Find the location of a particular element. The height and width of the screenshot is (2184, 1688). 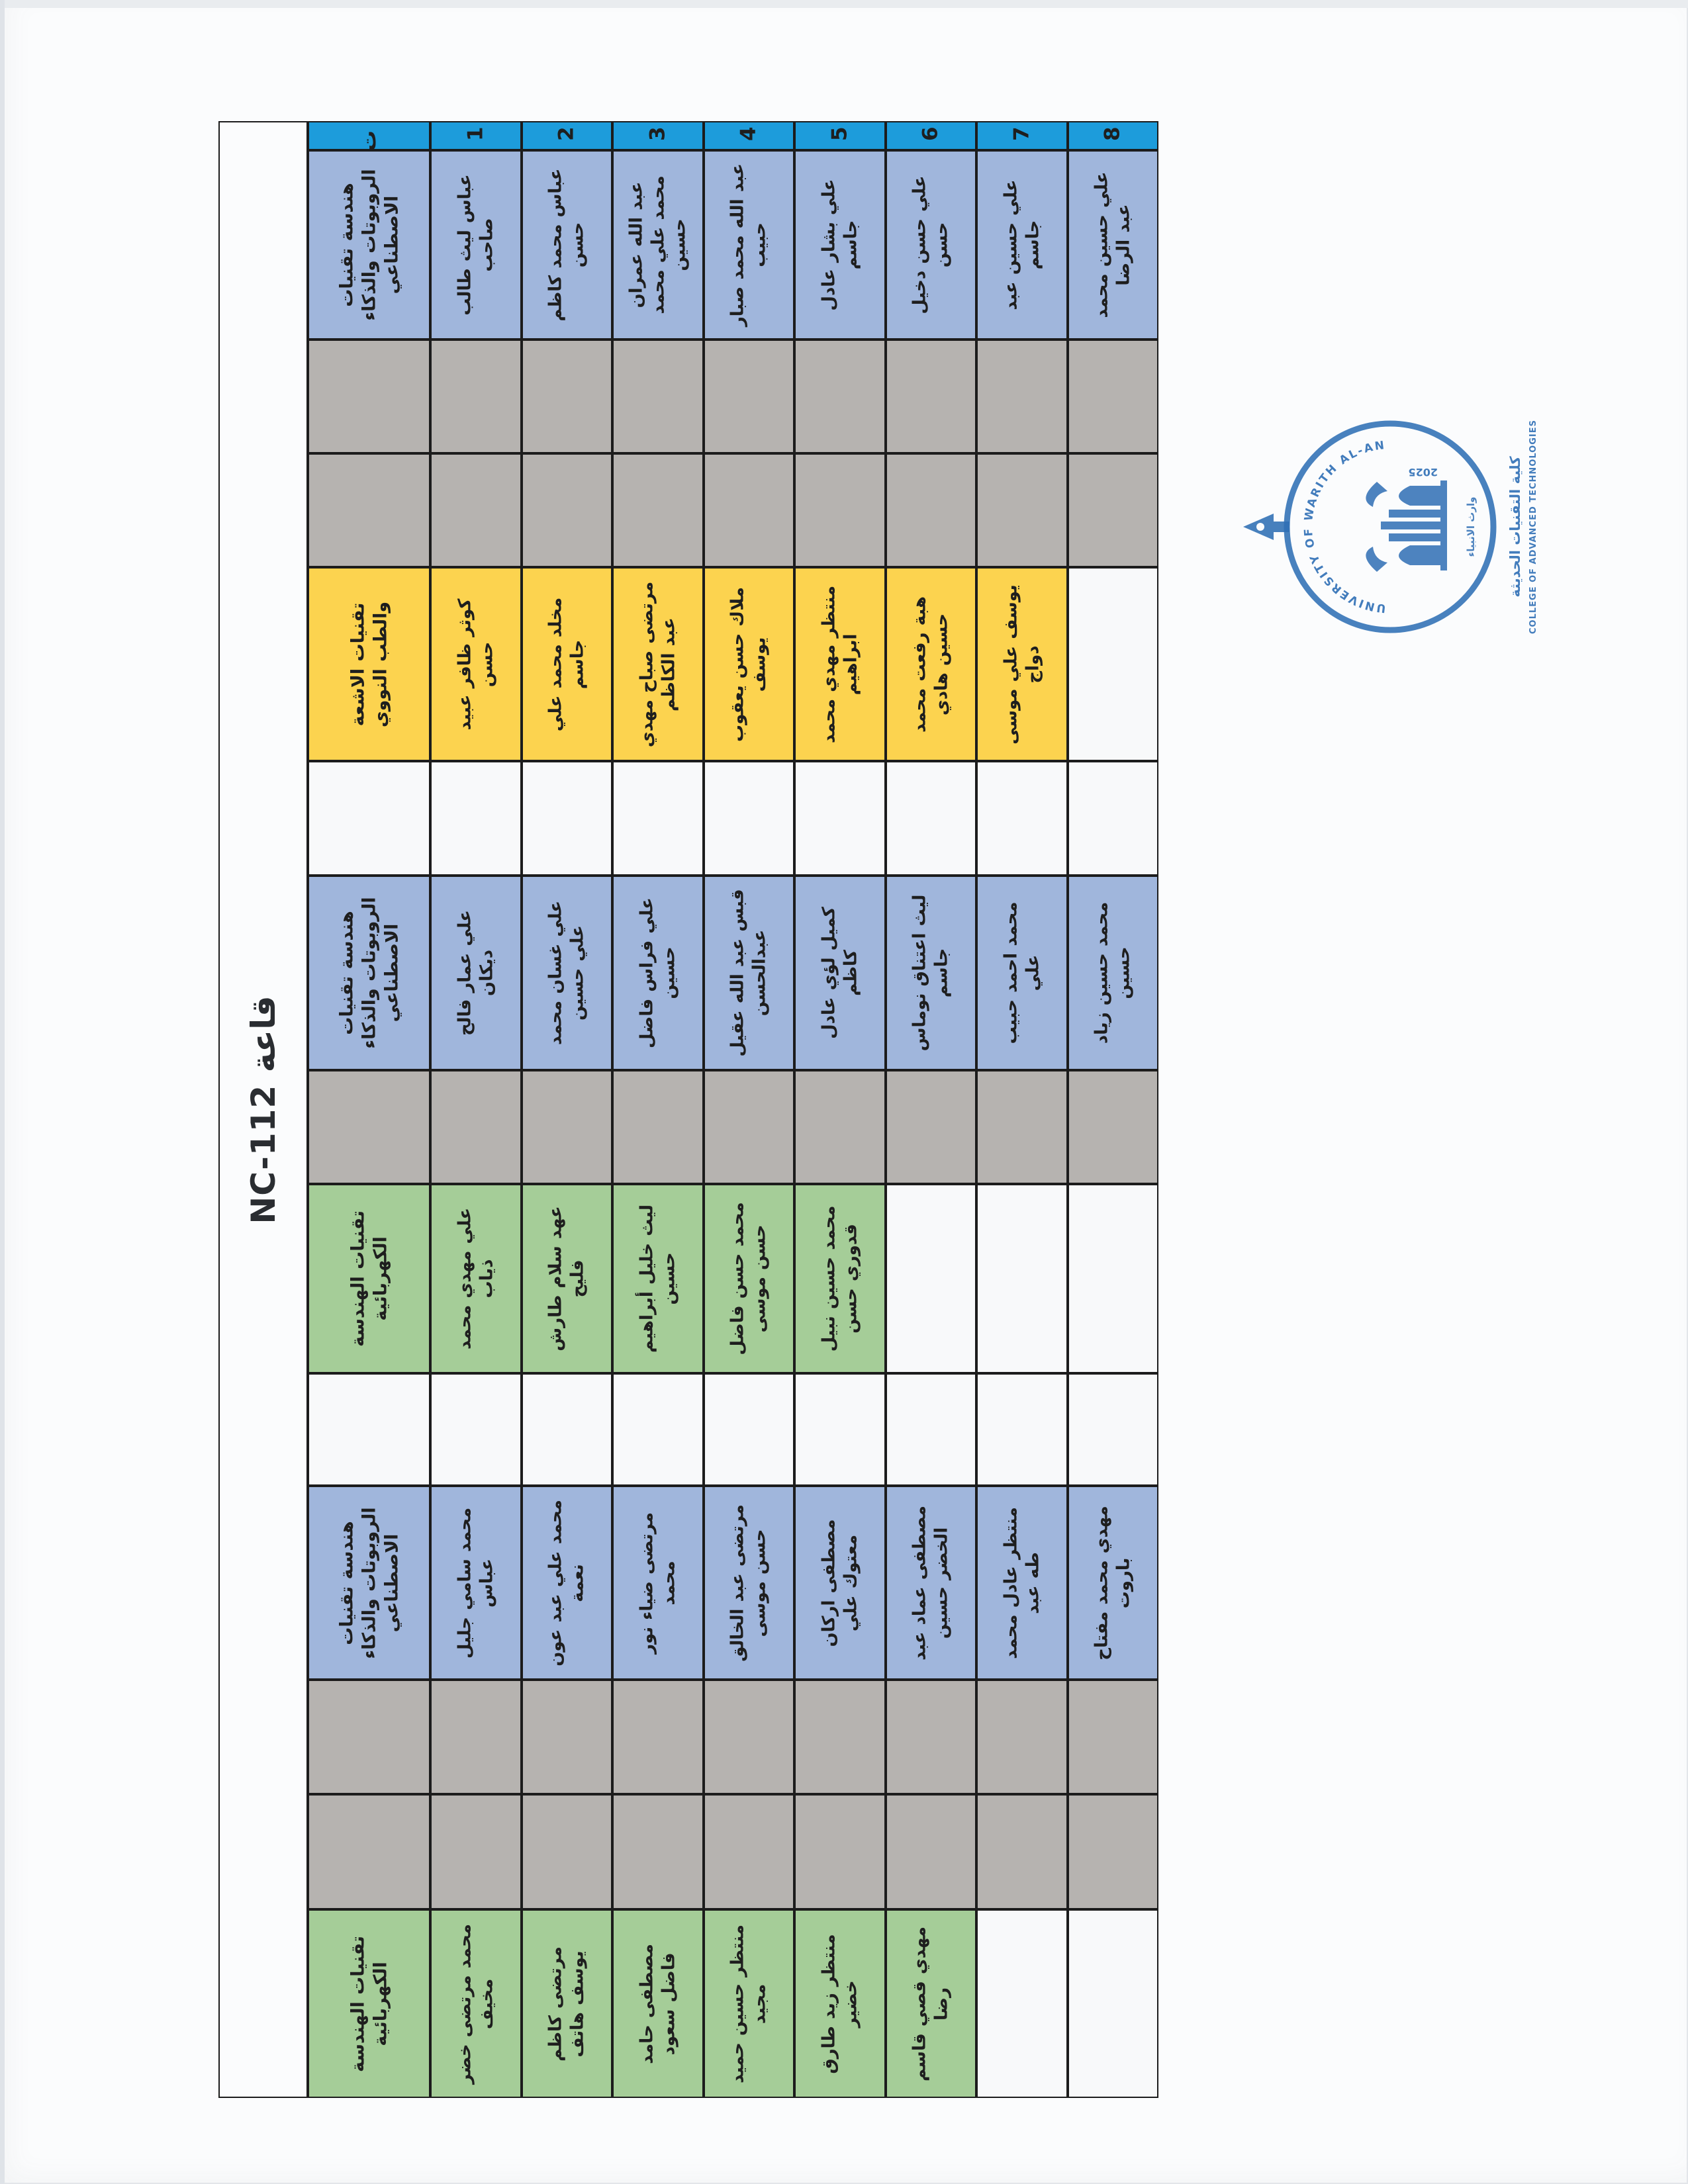

student-name-cell: عبد الله محمد صبار حبيب is located at coordinates (748, 245).